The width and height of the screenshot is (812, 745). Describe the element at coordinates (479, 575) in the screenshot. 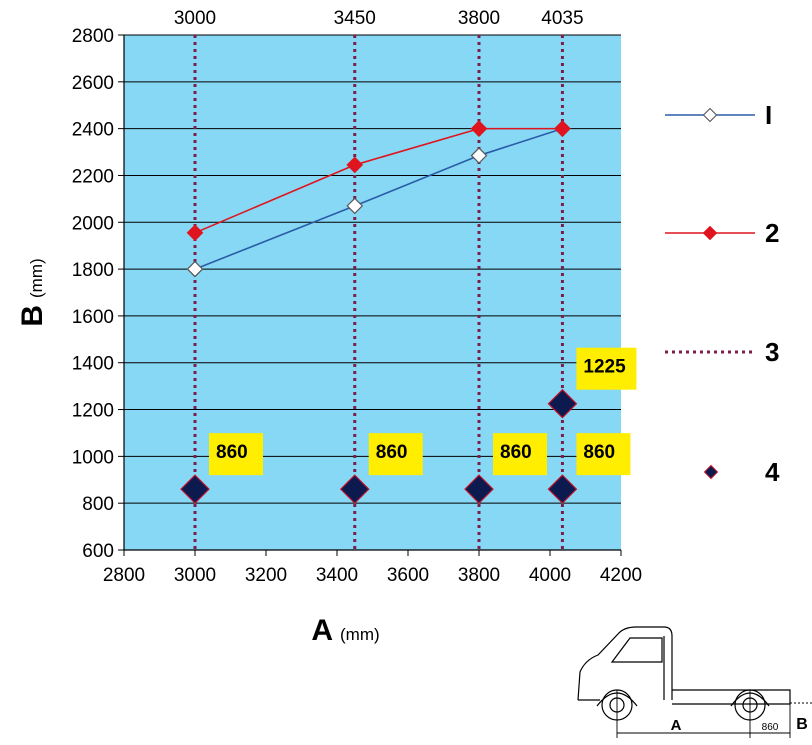

I see `x-tick-label: 3800` at that location.